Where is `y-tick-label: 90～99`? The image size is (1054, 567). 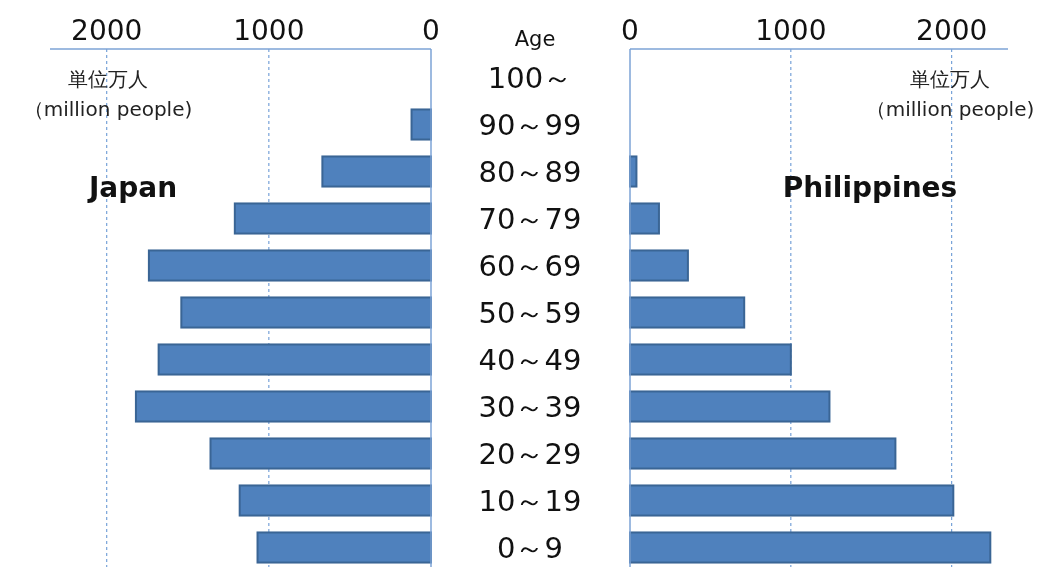
y-tick-label: 90～99 is located at coordinates (530, 124).